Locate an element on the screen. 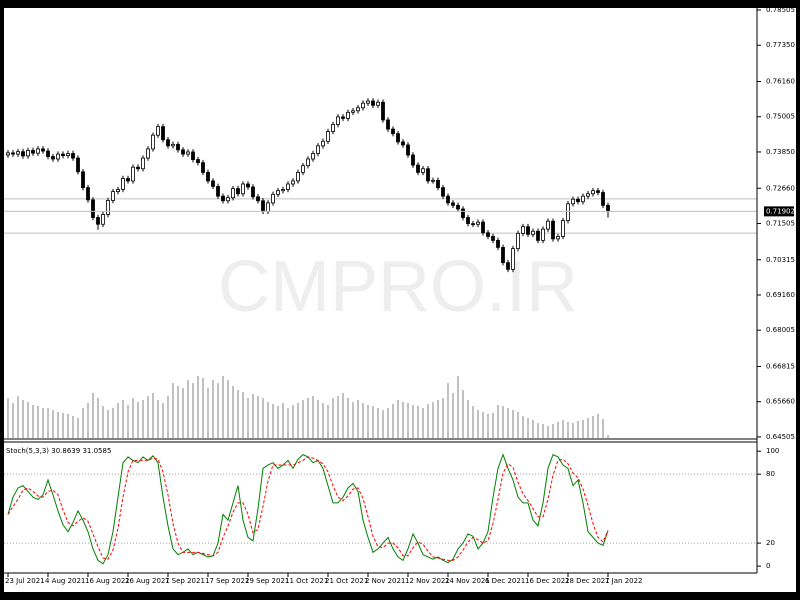 Image resolution: width=800 pixels, height=600 pixels. y-tick-label: 0.77350 is located at coordinates (780, 45).